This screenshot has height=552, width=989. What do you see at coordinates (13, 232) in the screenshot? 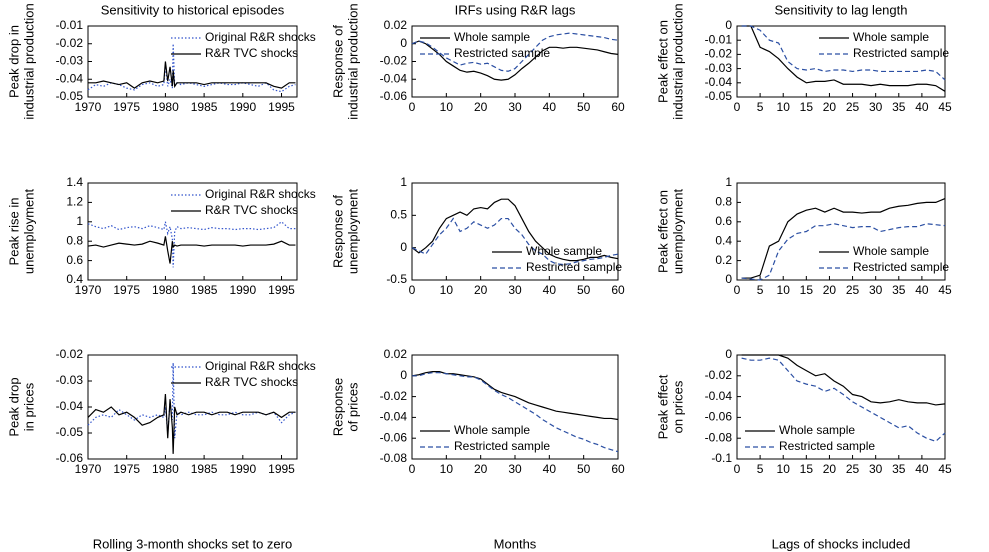
I see `y-axis-label: Peak rise in` at bounding box center [13, 232].